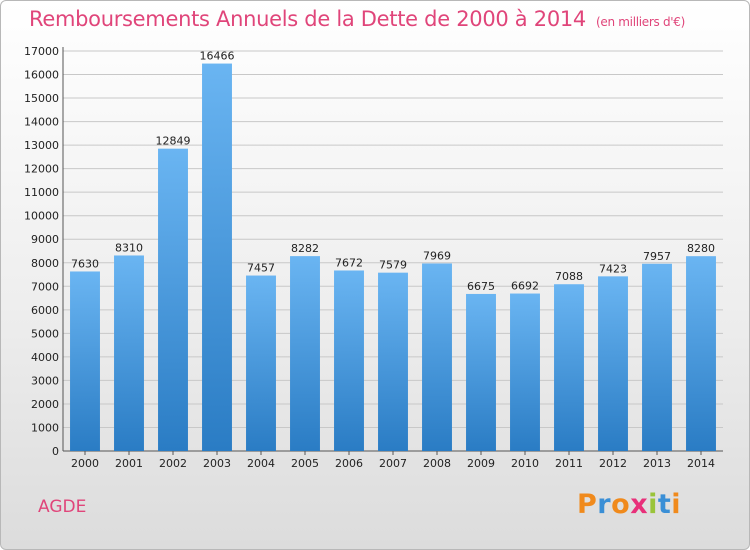  Describe the element at coordinates (305, 248) in the screenshot. I see `data-label: 8282` at that location.